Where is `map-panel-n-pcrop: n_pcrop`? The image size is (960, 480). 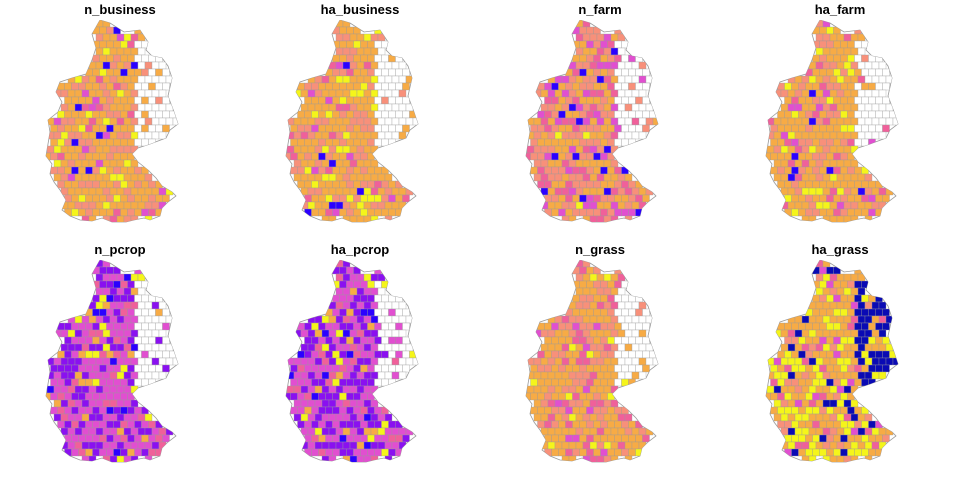
map-panel-n-pcrop: n_pcrop is located at coordinates (120, 360).